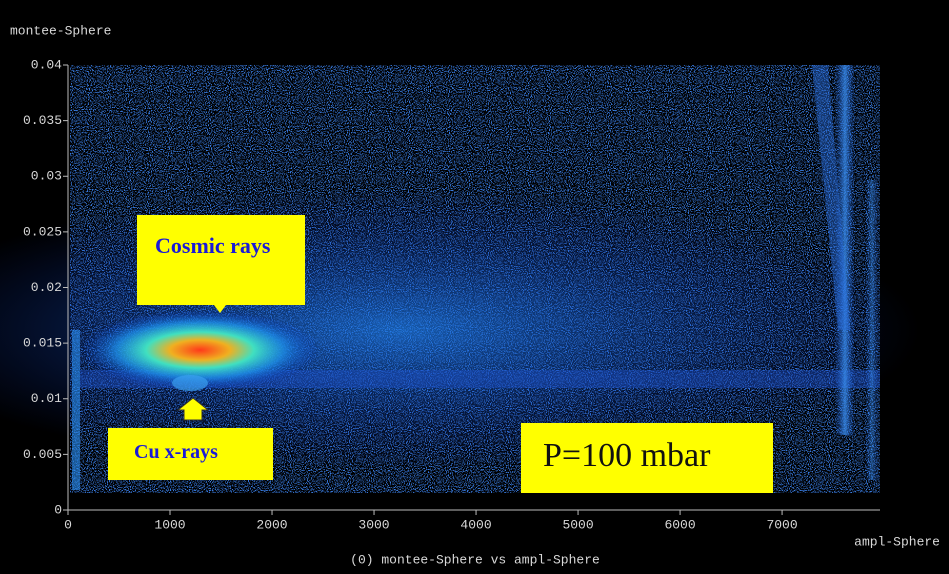  I want to click on x-tick-label: 5000, so click(577, 524).